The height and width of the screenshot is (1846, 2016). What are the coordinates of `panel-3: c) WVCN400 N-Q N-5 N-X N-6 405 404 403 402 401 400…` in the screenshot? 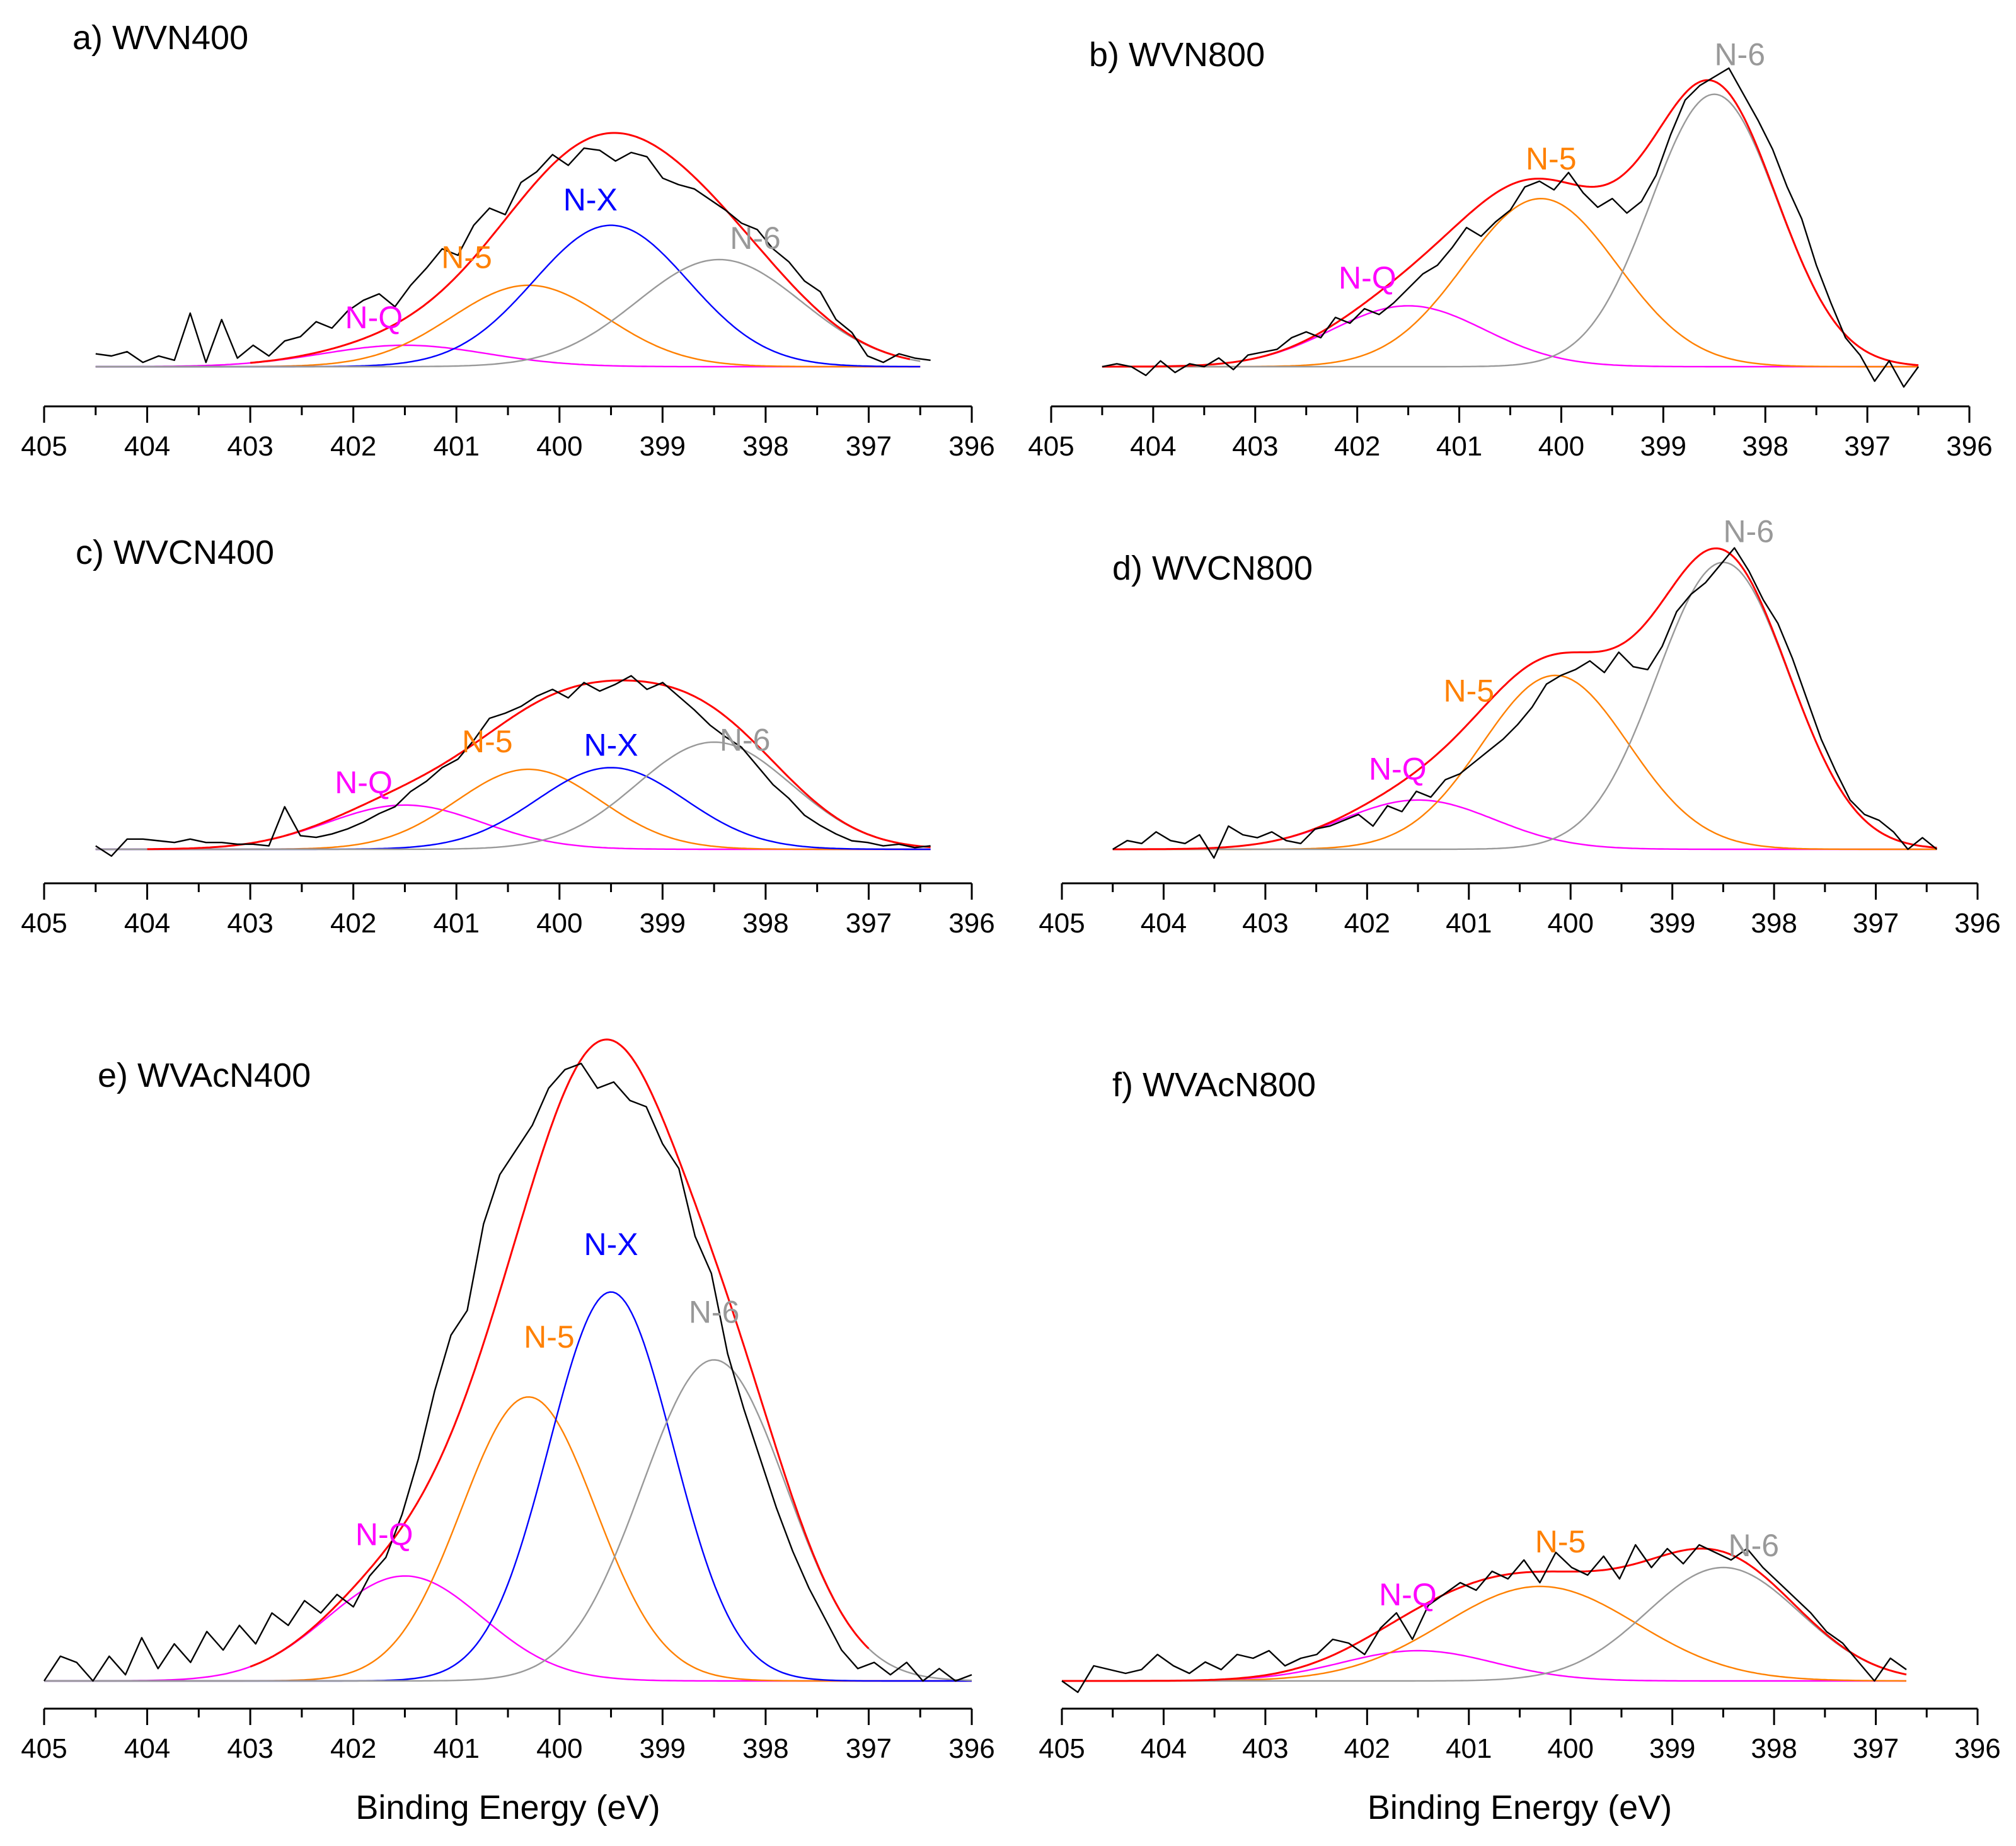 It's located at (508, 736).